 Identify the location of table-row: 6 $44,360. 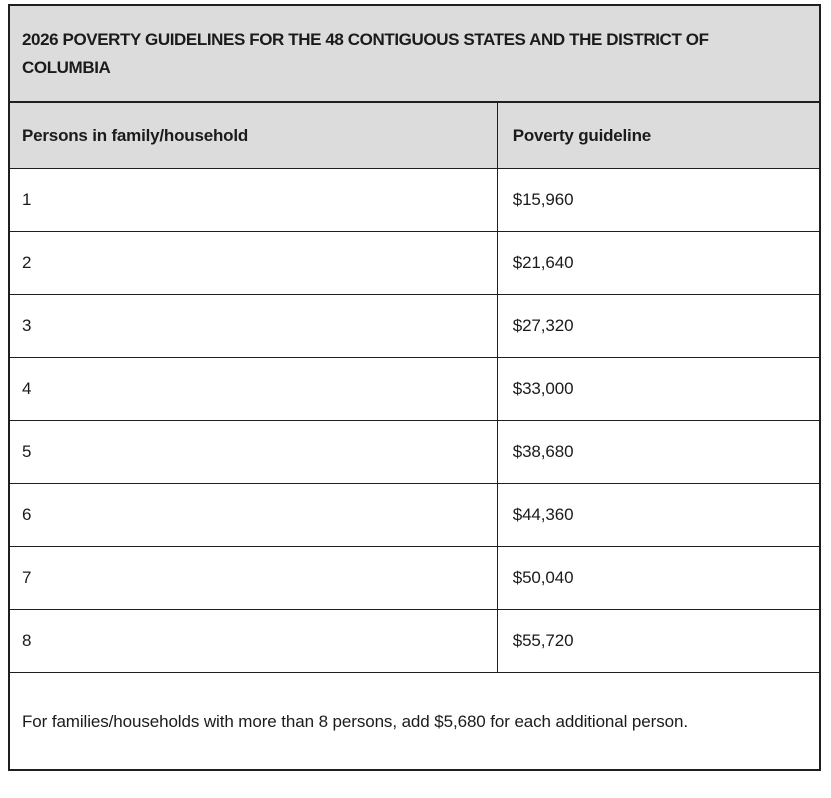
(414, 515).